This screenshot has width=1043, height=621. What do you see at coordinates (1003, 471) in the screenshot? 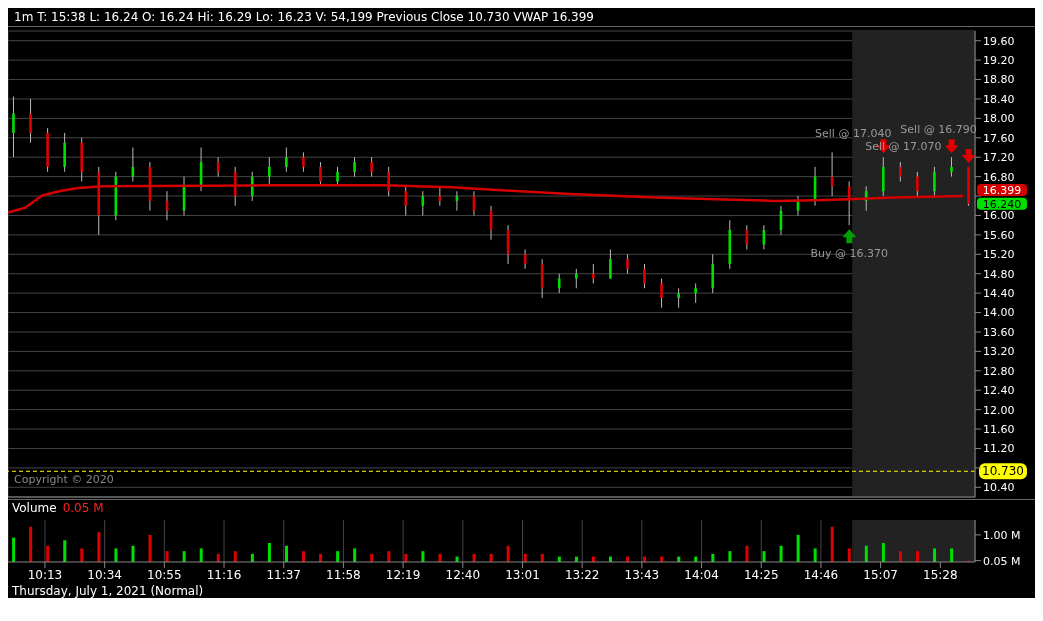
I see `ref-line-label: 10.730` at bounding box center [1003, 471].